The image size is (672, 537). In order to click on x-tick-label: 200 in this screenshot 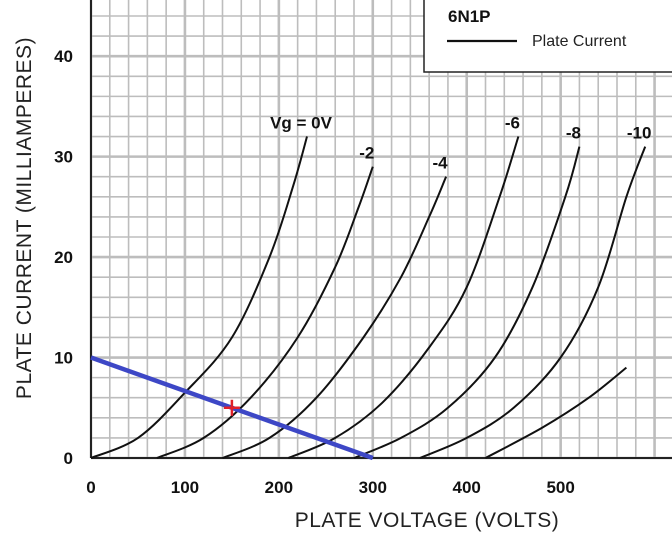, I will do `click(279, 487)`.